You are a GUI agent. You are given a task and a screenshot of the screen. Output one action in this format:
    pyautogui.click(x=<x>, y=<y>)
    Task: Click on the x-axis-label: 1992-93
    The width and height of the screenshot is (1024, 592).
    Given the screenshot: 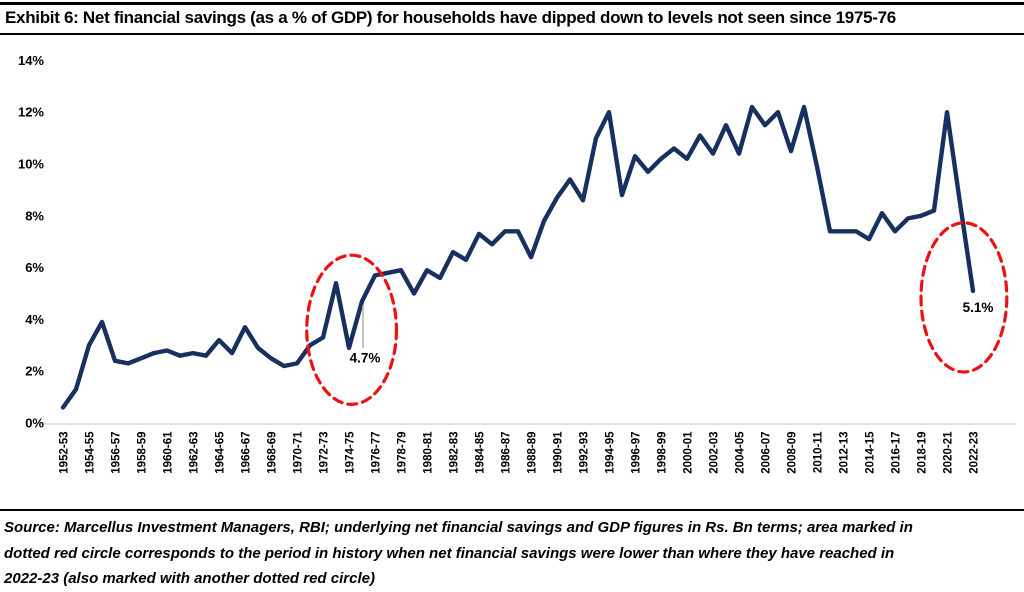 What is the action you would take?
    pyautogui.click(x=585, y=453)
    